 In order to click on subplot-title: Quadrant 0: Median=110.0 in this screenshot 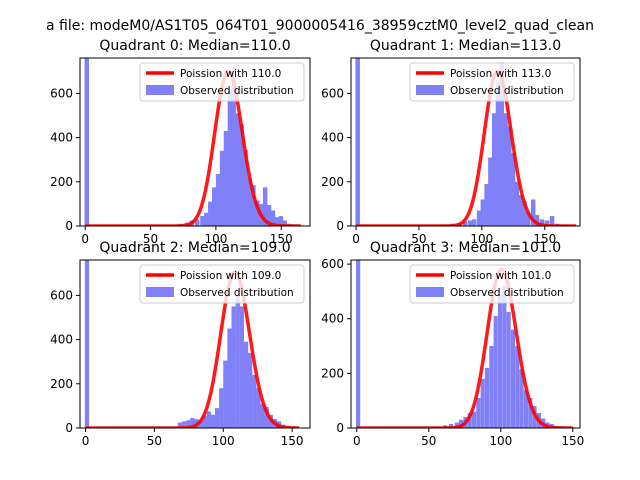, I will do `click(194, 46)`.